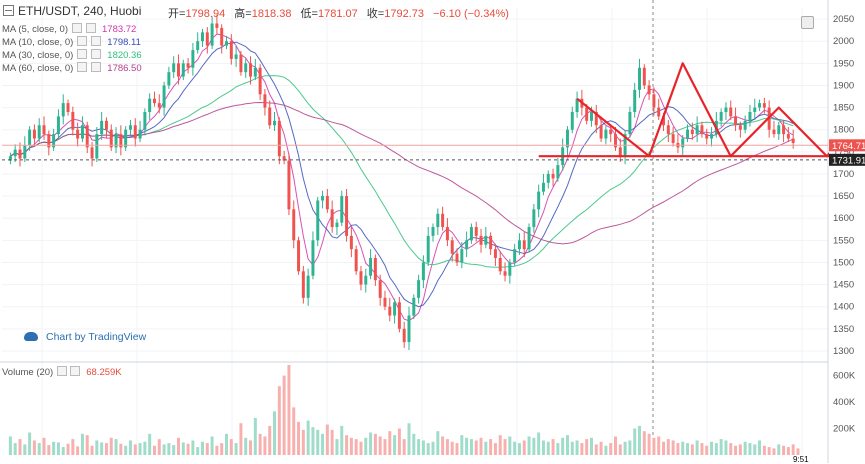  Describe the element at coordinates (31, 336) in the screenshot. I see `cloud-icon` at that location.